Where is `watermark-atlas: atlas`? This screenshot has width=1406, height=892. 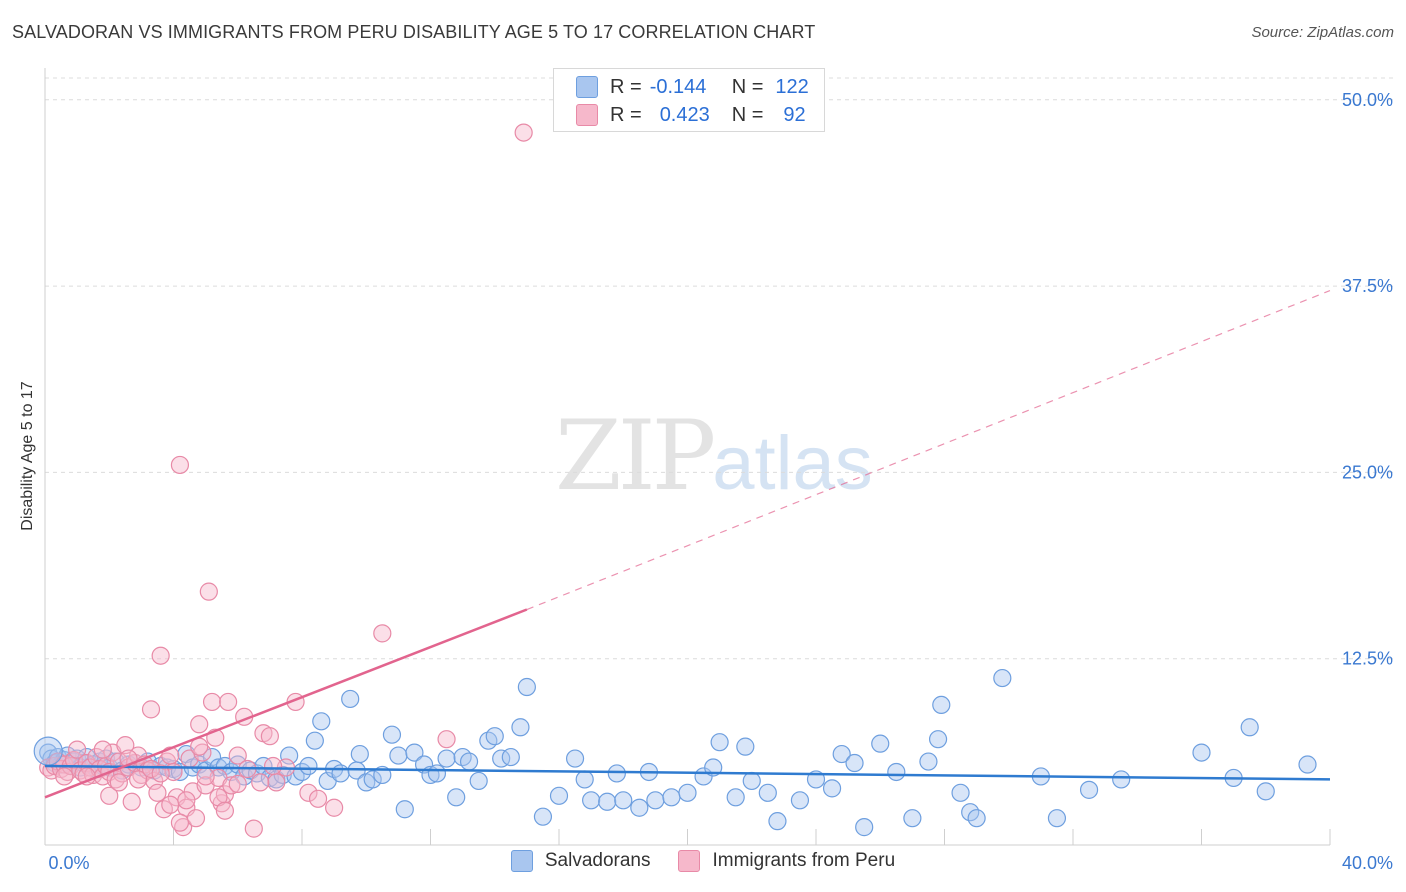 watermark-atlas: atlas is located at coordinates (792, 463).